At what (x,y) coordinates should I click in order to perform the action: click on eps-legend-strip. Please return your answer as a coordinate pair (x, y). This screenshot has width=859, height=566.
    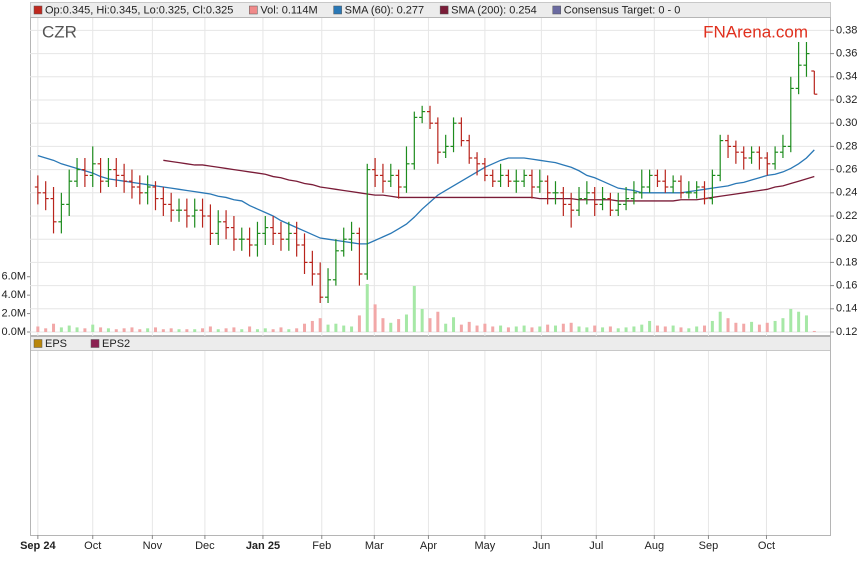
    Looking at the image, I should click on (430, 343).